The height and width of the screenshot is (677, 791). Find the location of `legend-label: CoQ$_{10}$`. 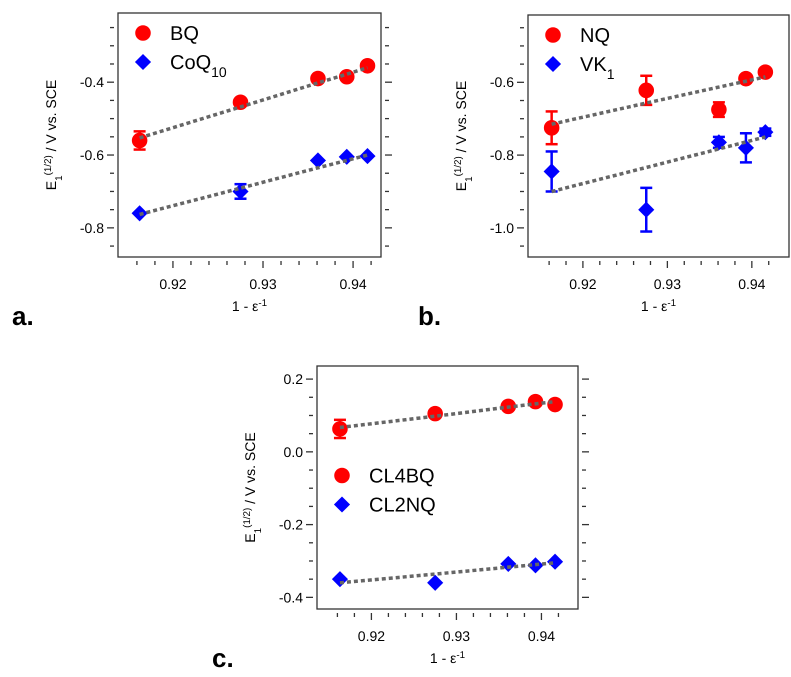

legend-label: CoQ$_{10}$ is located at coordinates (198, 66).